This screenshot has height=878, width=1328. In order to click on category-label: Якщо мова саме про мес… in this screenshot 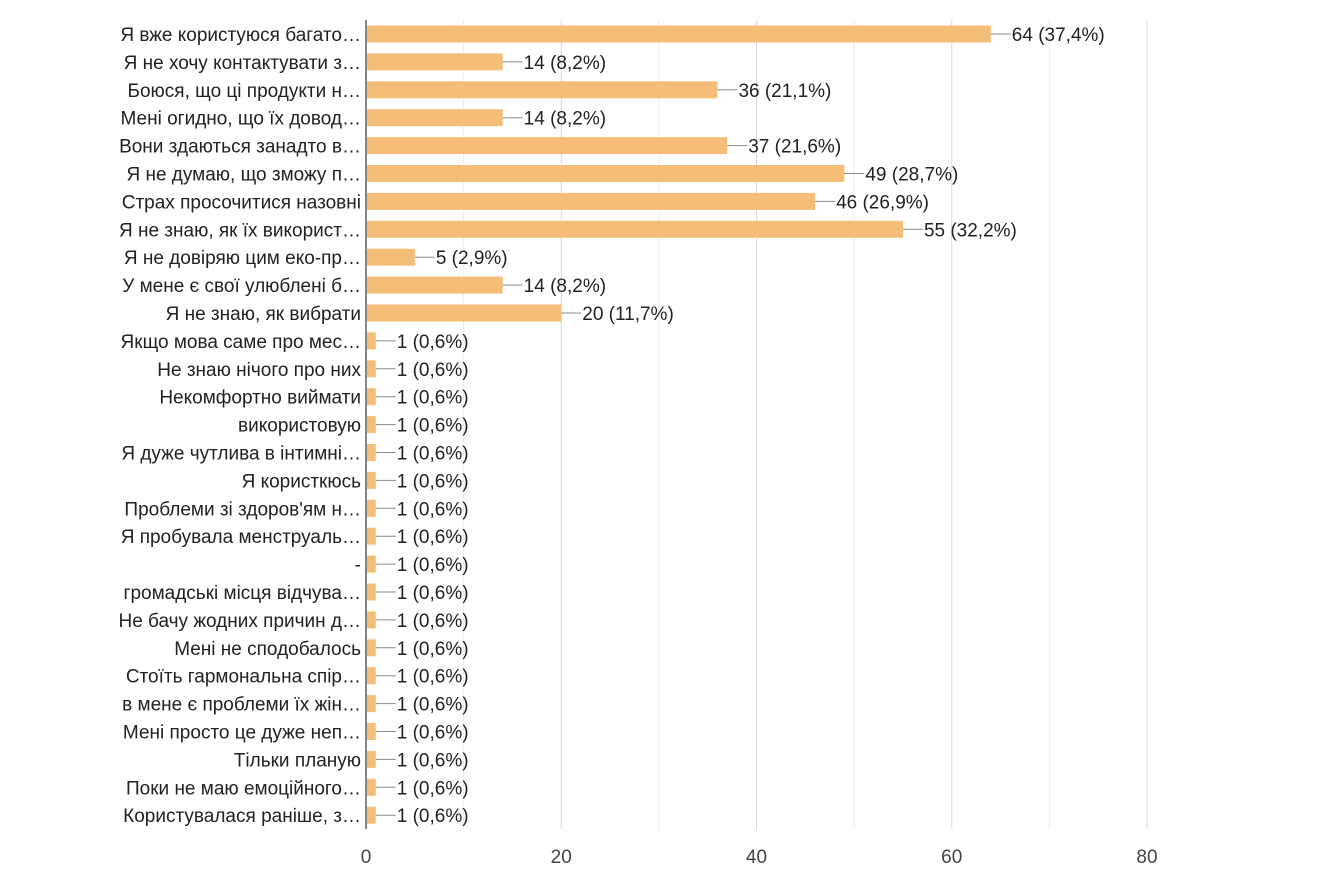, I will do `click(241, 342)`.